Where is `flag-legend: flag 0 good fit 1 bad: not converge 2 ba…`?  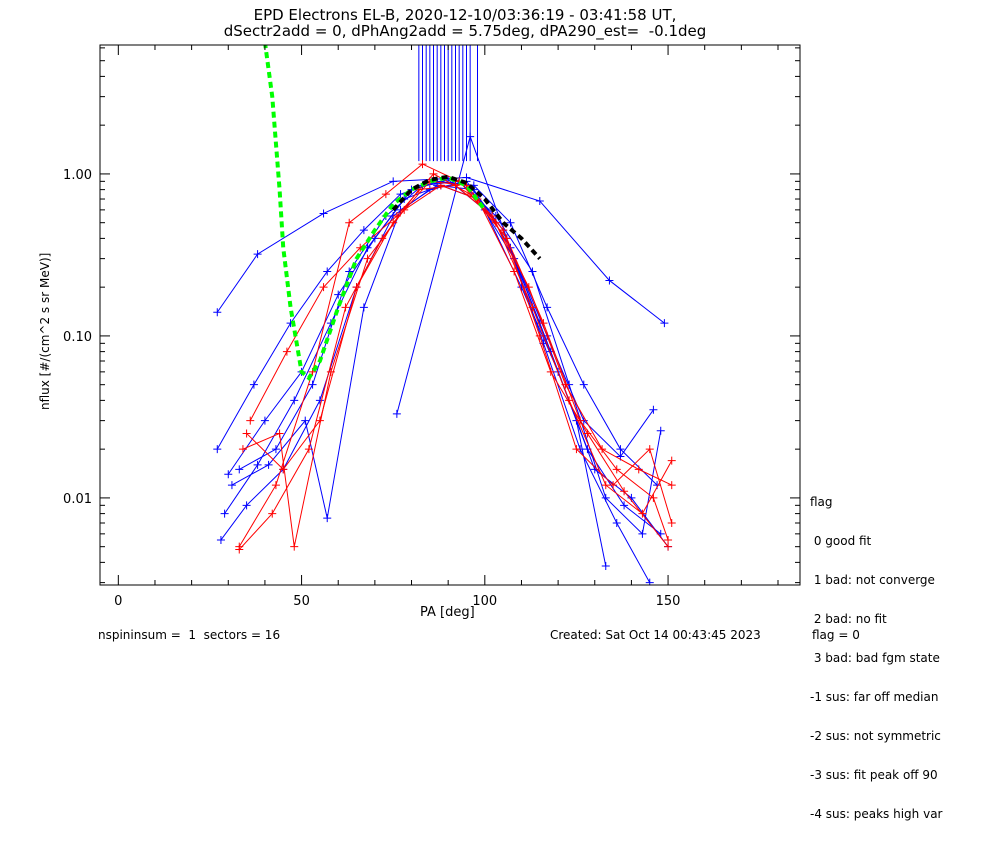
flag-legend: flag 0 good fit 1 bad: not converge 2 ba… is located at coordinates (876, 658).